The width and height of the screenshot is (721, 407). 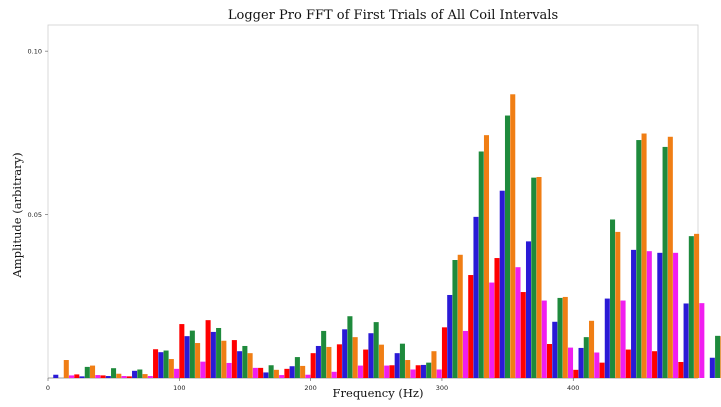 I want to click on bar-bin9-series4, so click(x=303, y=371).